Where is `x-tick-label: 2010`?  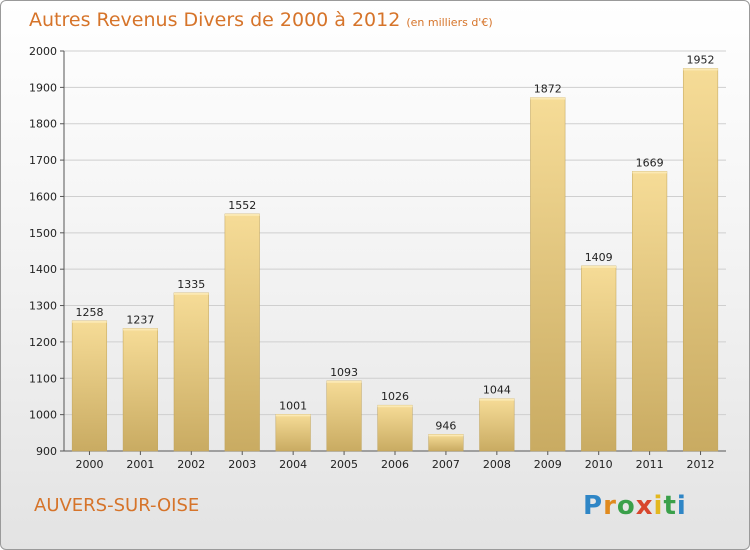 x-tick-label: 2010 is located at coordinates (599, 464).